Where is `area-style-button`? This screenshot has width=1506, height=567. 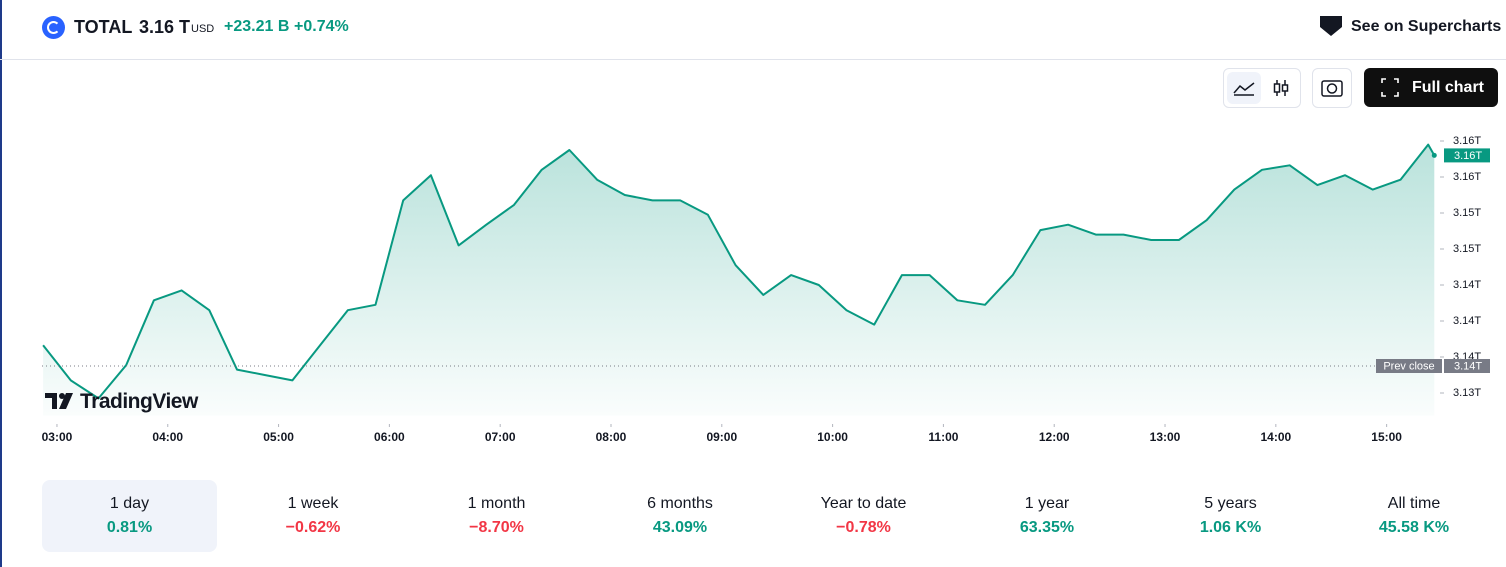
area-style-button is located at coordinates (1244, 88).